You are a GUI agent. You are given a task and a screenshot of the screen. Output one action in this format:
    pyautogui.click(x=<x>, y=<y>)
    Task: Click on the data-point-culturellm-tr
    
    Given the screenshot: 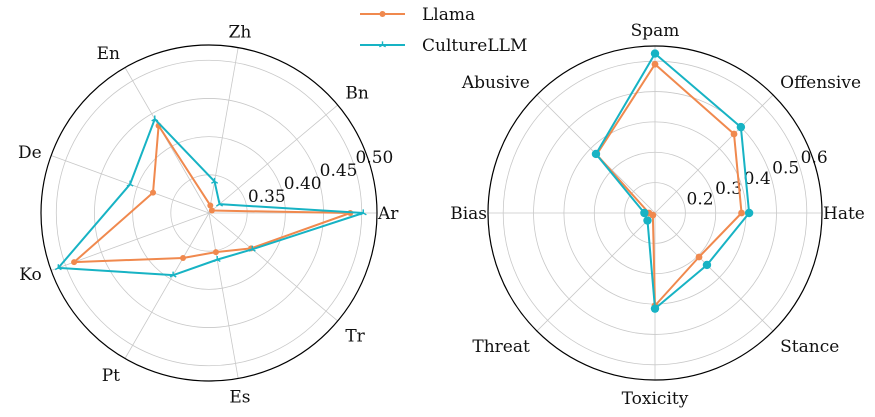 What is the action you would take?
    pyautogui.click(x=252, y=248)
    